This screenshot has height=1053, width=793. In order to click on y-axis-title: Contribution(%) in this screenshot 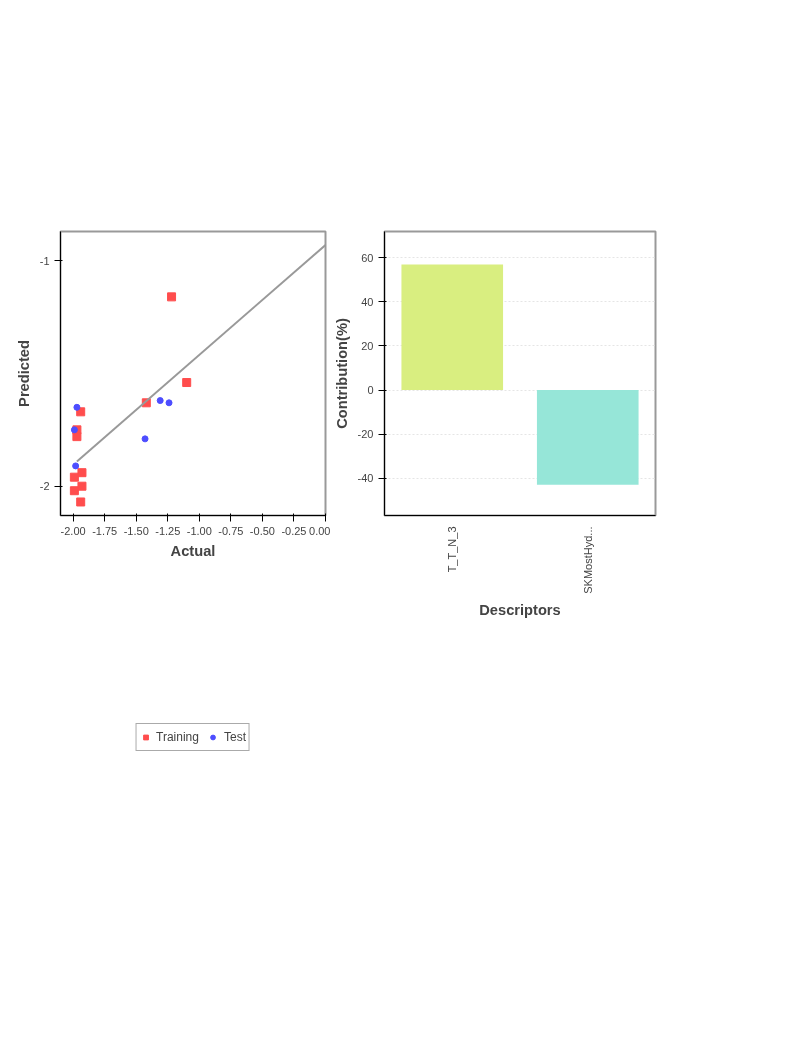, I will do `click(341, 373)`.